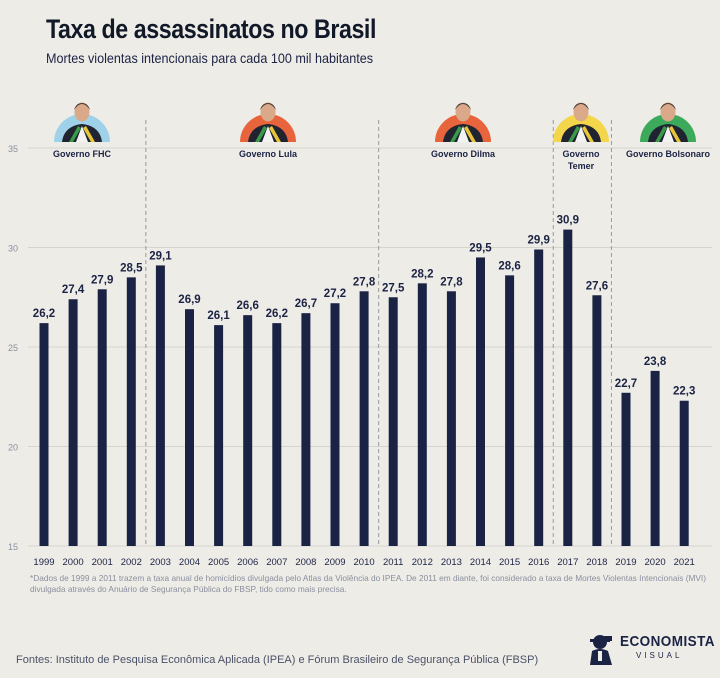 This screenshot has height=678, width=720. I want to click on portrait-temer-icon, so click(581, 122).